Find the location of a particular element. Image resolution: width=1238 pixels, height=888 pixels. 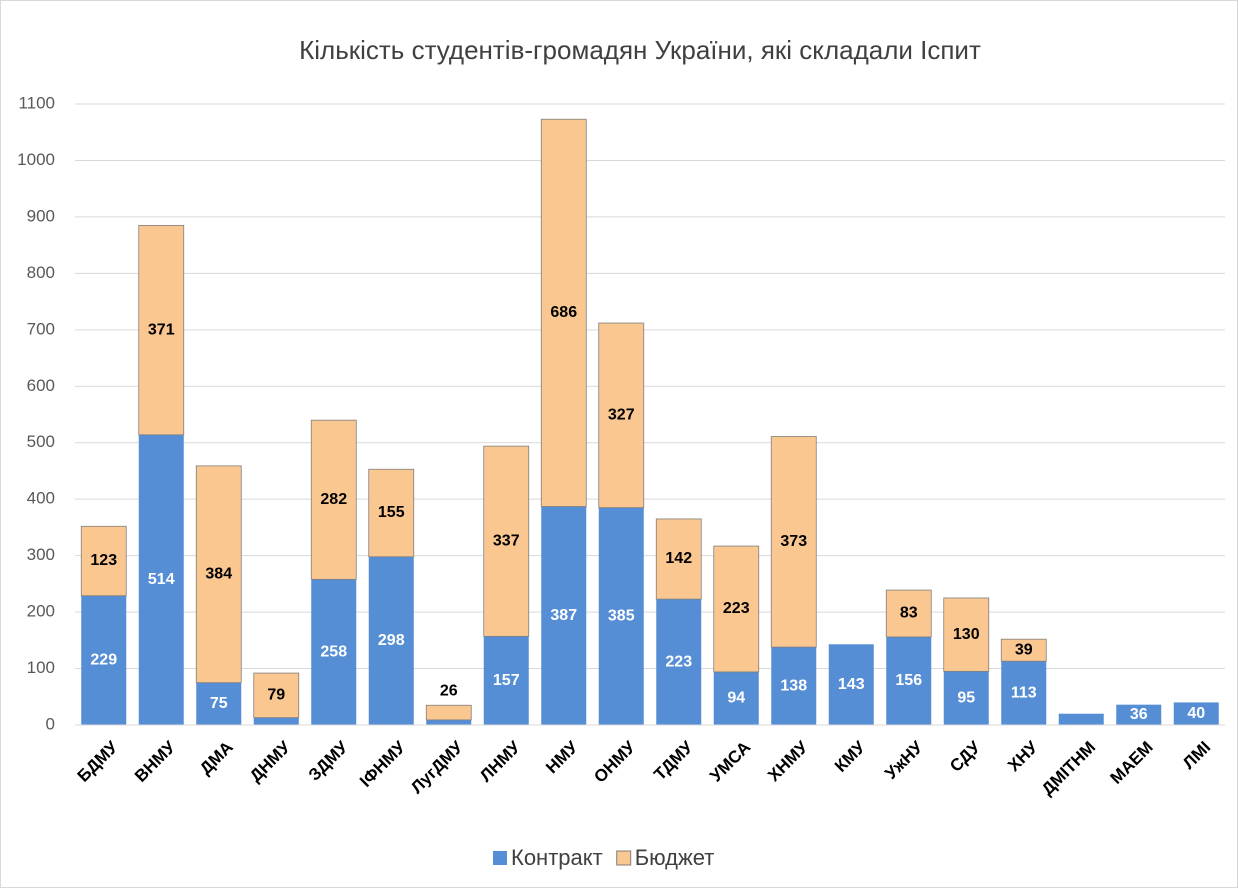

y-tick-label: 300 is located at coordinates (41, 554).